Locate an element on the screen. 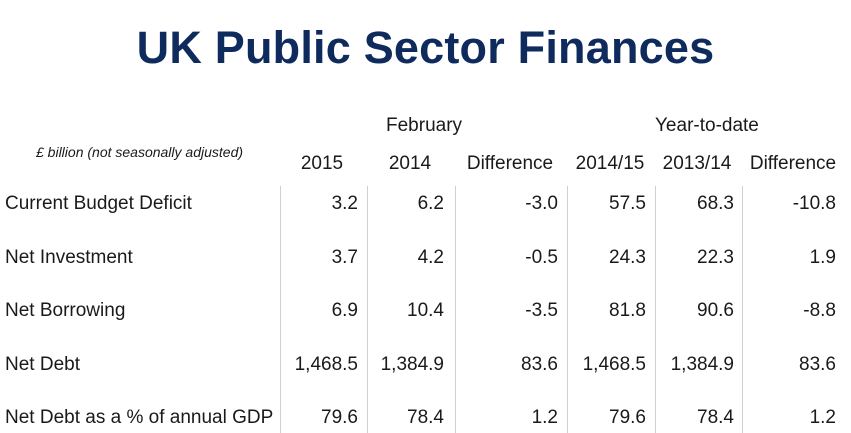 The width and height of the screenshot is (851, 433). table-cell: 1.9 is located at coordinates (822, 257).